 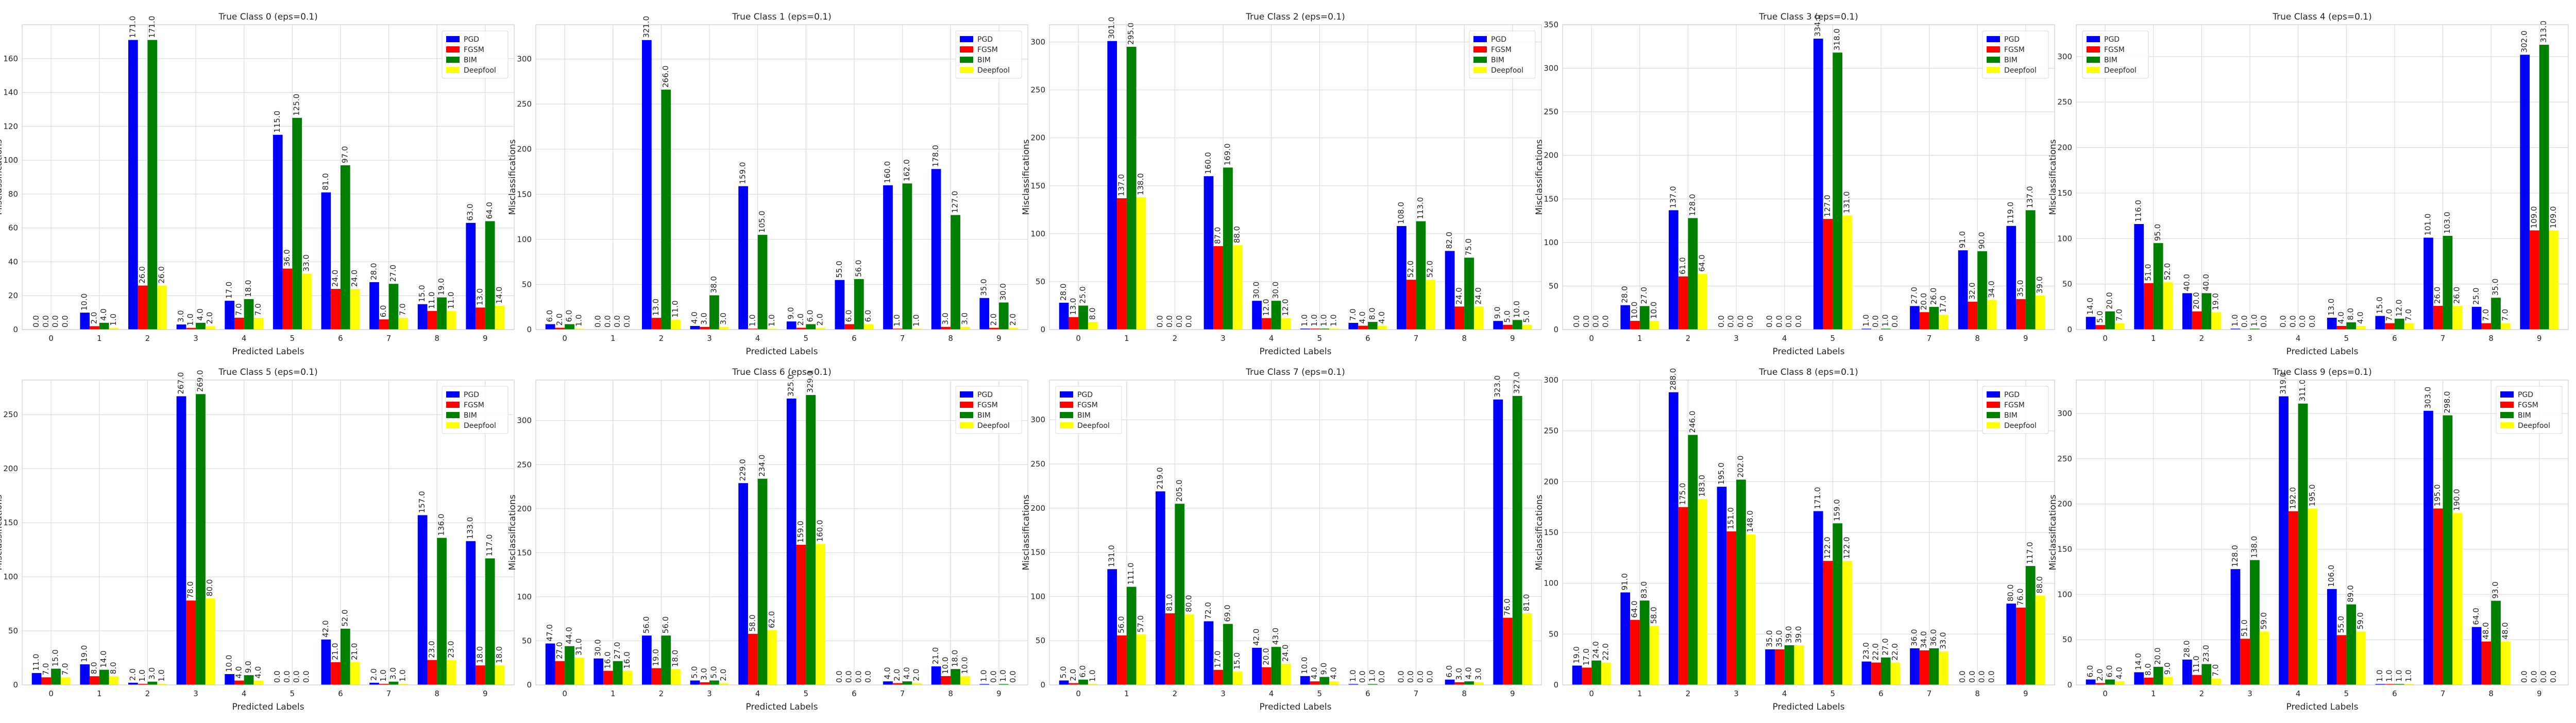 What do you see at coordinates (1634, 608) in the screenshot?
I see `data-label: 64.0` at bounding box center [1634, 608].